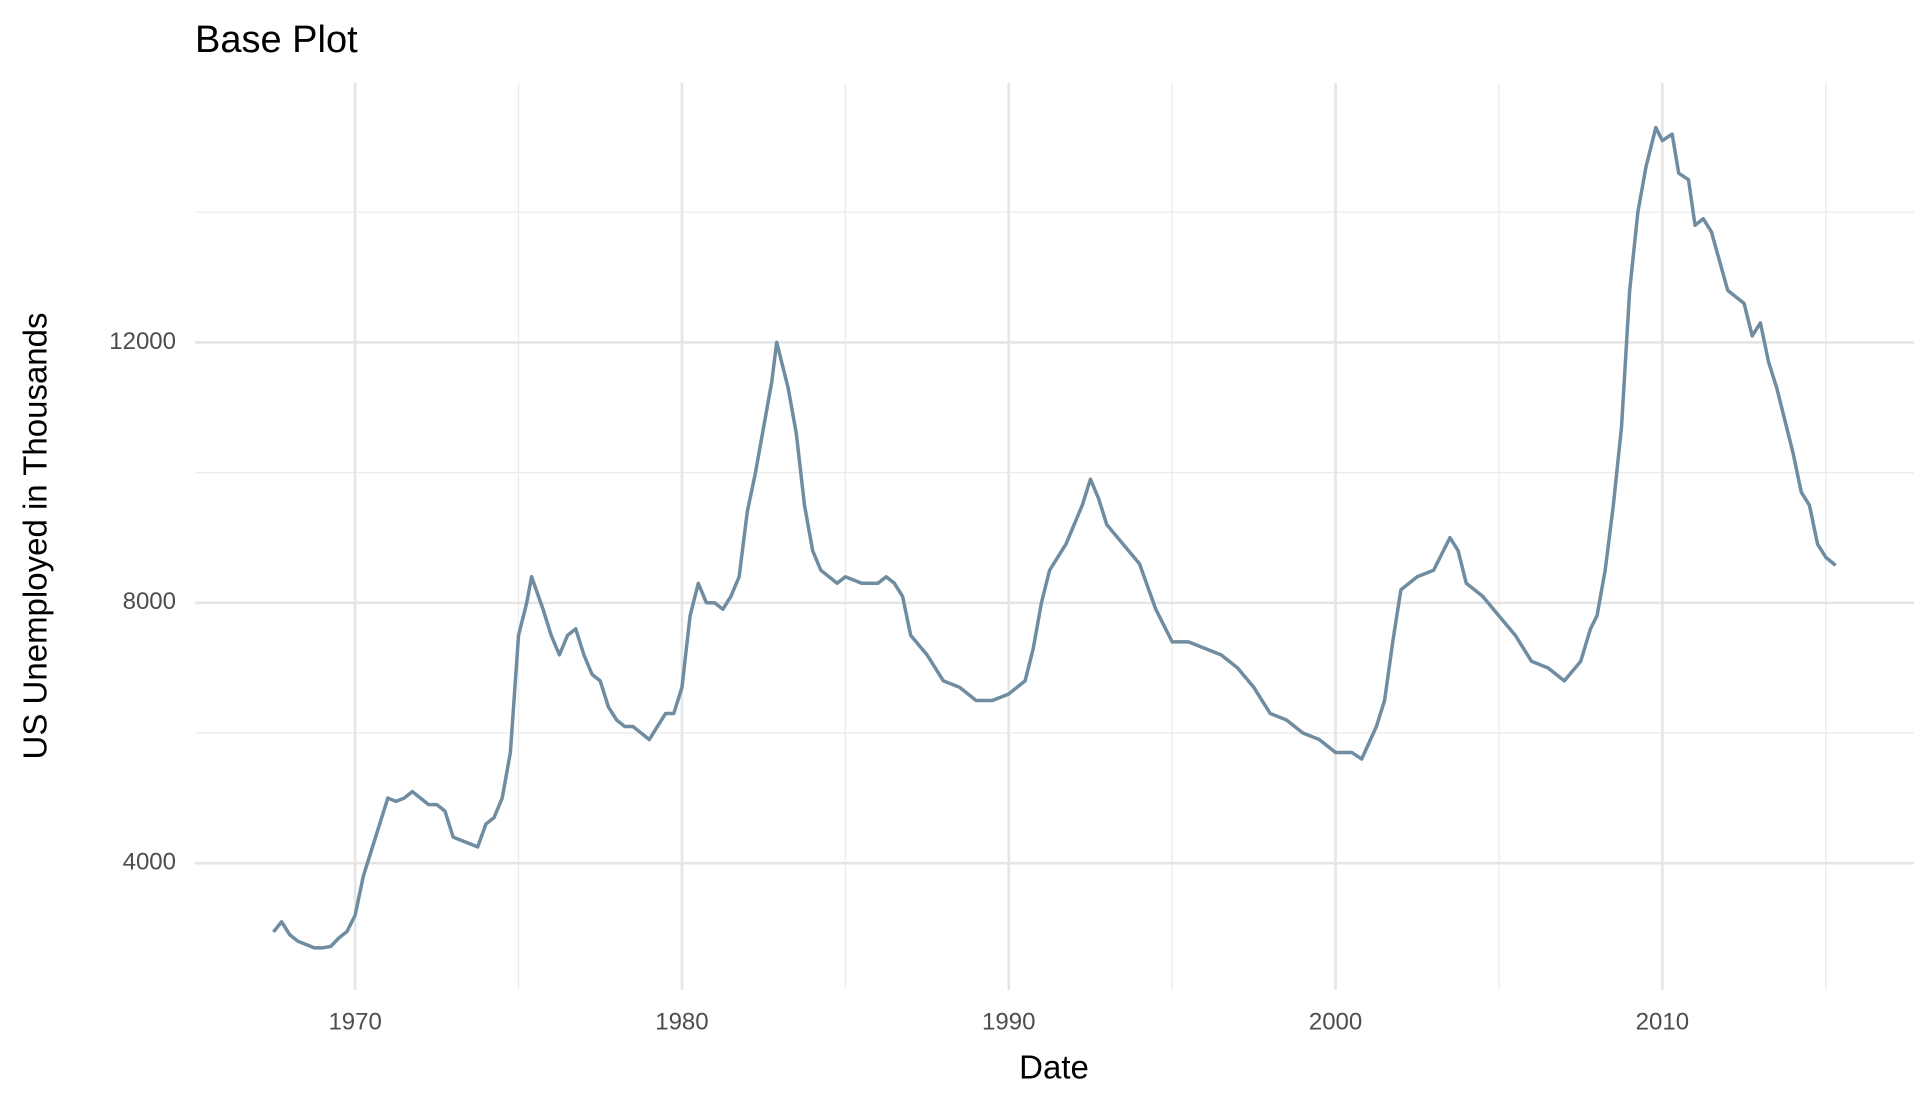 Image resolution: width=1920 pixels, height=1097 pixels. What do you see at coordinates (1335, 1021) in the screenshot?
I see `x-tick-label: 2000` at bounding box center [1335, 1021].